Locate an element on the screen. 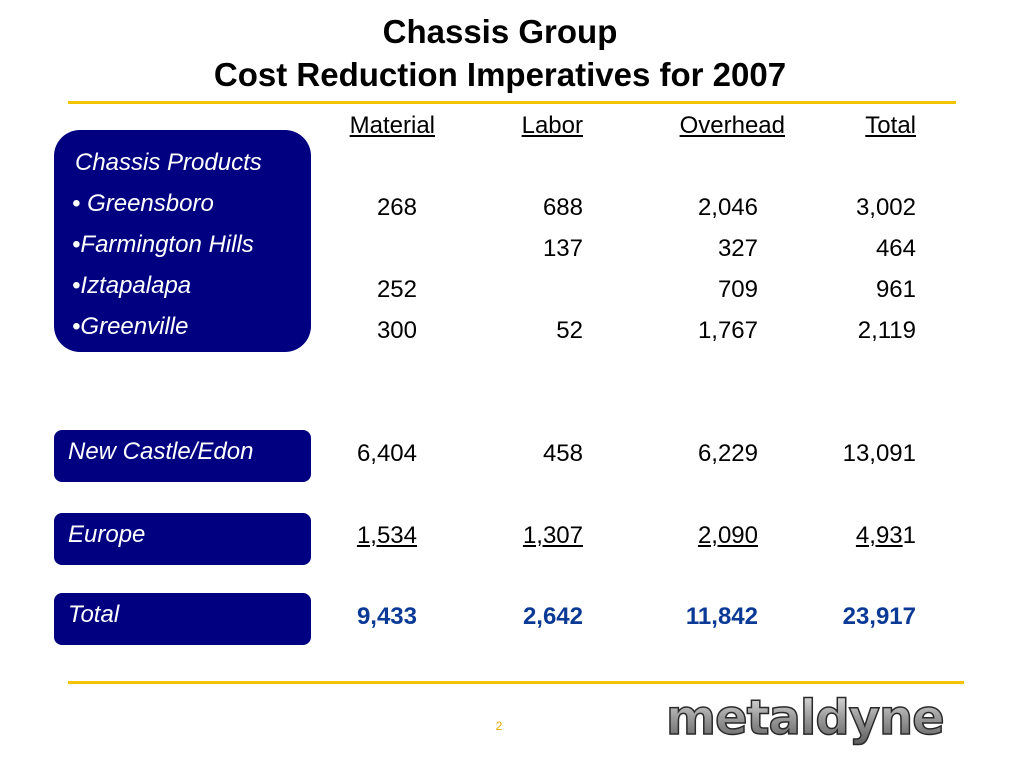  total-overhead: 11,842 is located at coordinates (721, 616).